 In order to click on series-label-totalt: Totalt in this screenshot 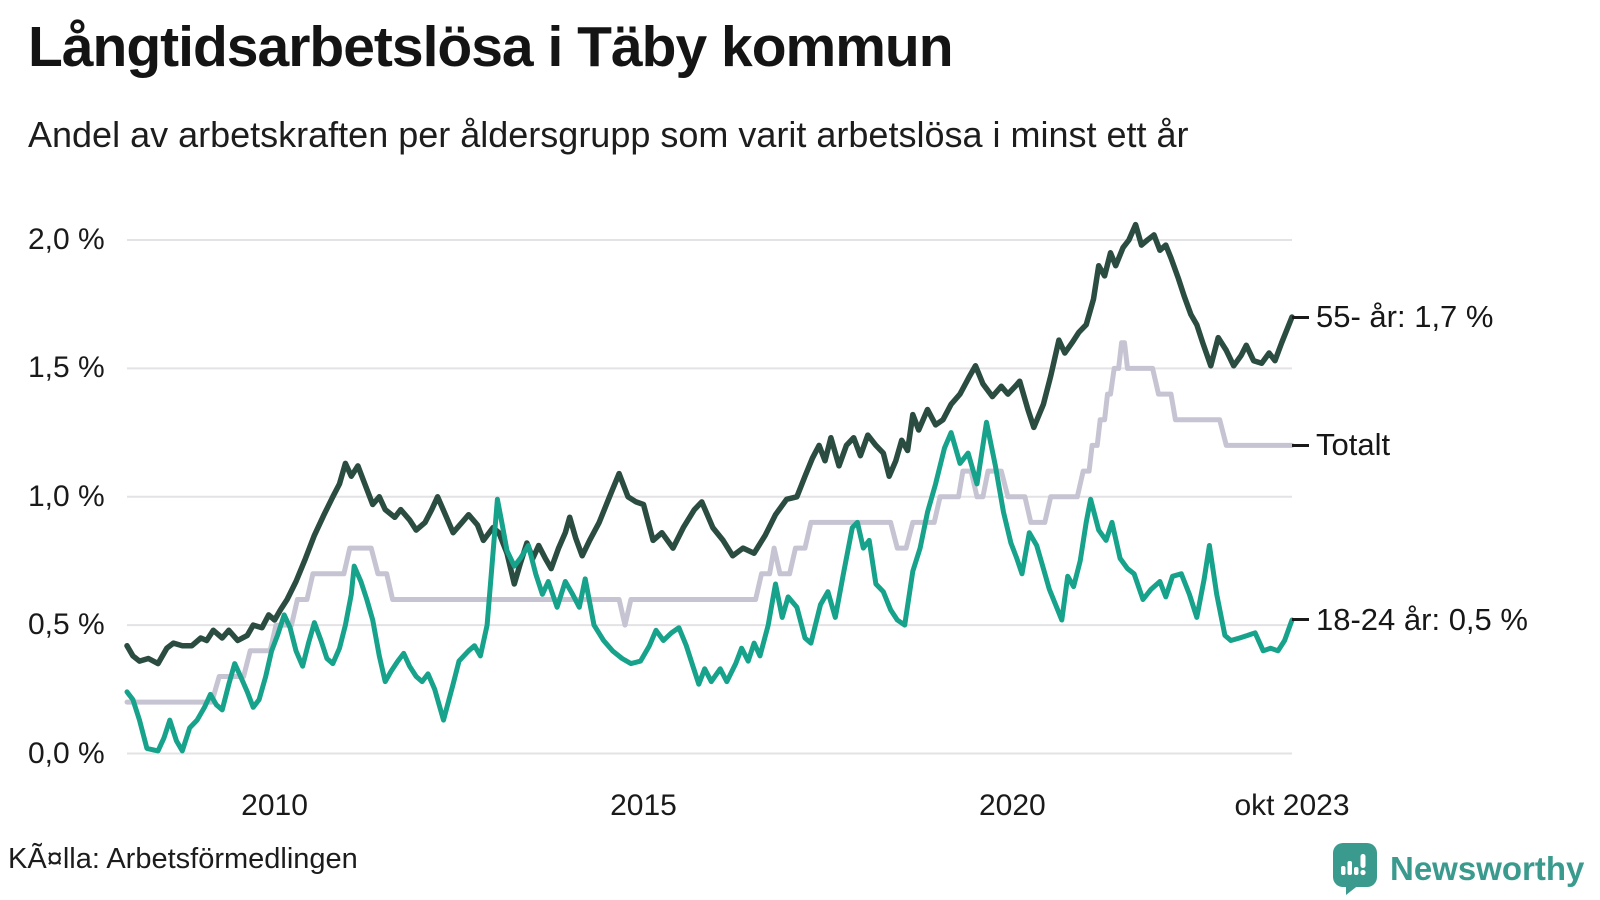, I will do `click(1341, 445)`.